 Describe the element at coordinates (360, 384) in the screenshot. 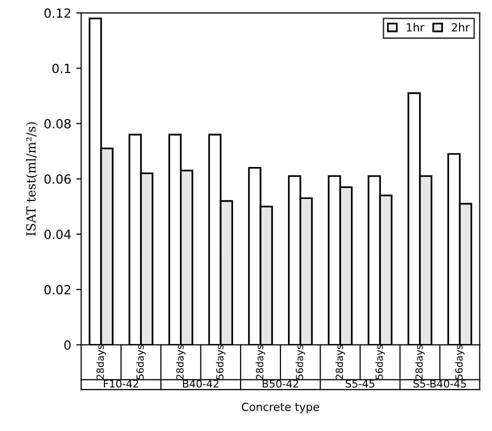

I see `text: S5-45` at that location.